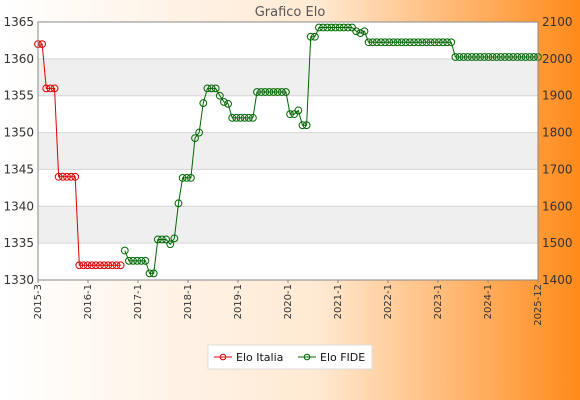 This screenshot has height=400, width=580. Describe the element at coordinates (557, 169) in the screenshot. I see `right-tick-label: 1700` at that location.